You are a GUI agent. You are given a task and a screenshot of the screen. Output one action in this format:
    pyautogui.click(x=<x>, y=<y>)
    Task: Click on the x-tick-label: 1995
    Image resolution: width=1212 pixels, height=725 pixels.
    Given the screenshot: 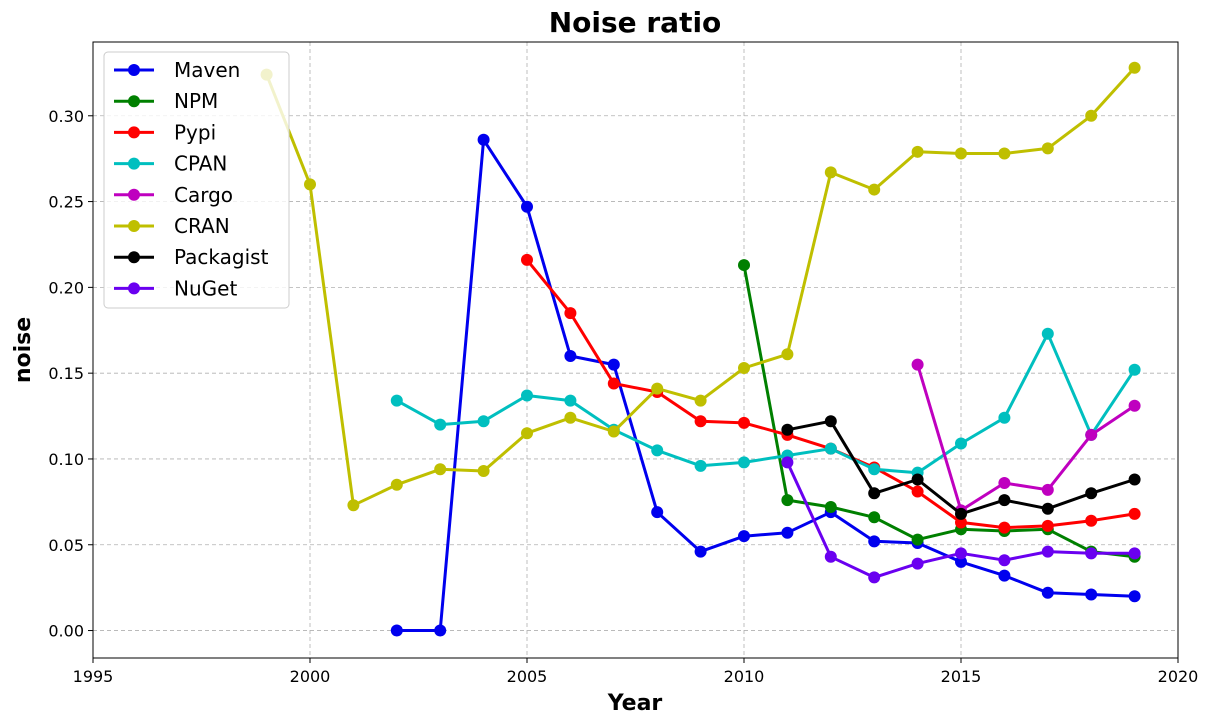 What is the action you would take?
    pyautogui.click(x=93, y=676)
    